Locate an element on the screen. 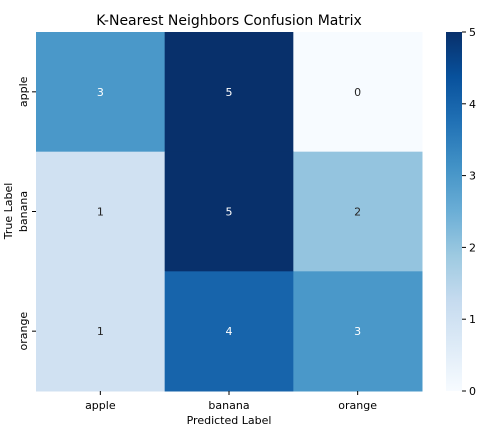 This screenshot has height=437, width=490. chart-title: K-Nearest Neighbors Confusion Matrix is located at coordinates (229, 21).